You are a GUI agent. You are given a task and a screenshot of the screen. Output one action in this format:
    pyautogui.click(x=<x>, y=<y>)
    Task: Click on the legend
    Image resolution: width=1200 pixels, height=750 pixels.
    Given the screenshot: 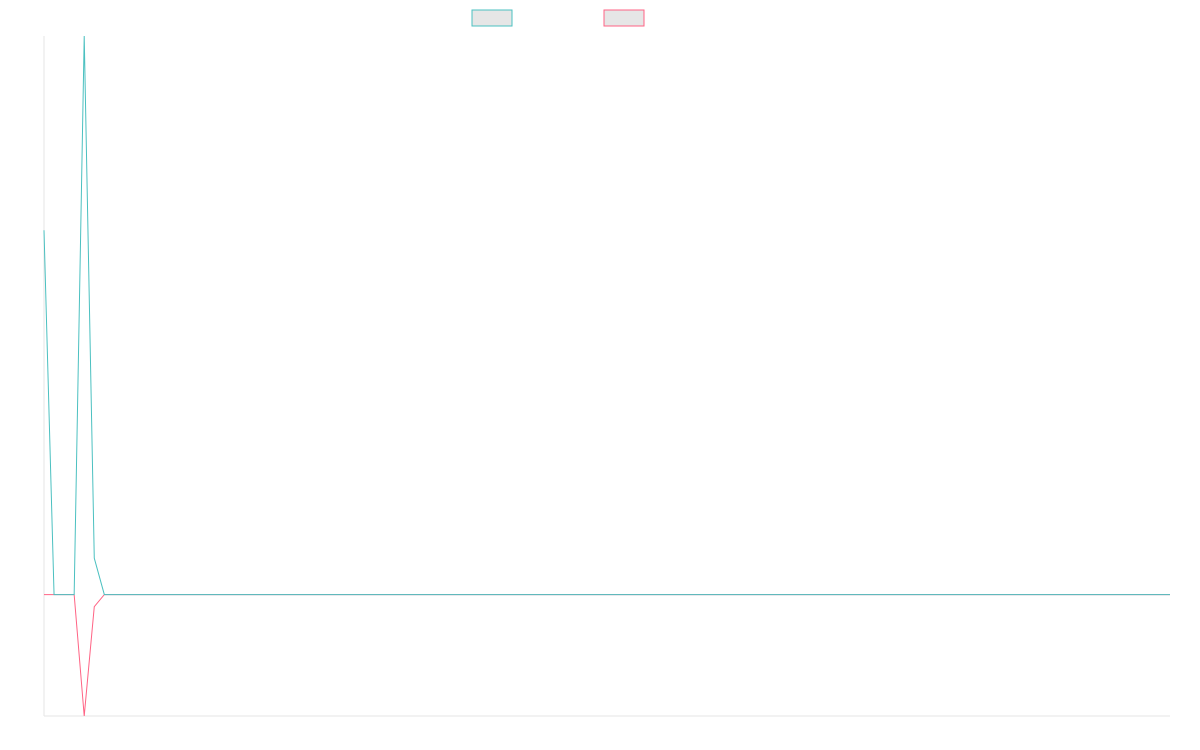 What is the action you would take?
    pyautogui.click(x=558, y=18)
    